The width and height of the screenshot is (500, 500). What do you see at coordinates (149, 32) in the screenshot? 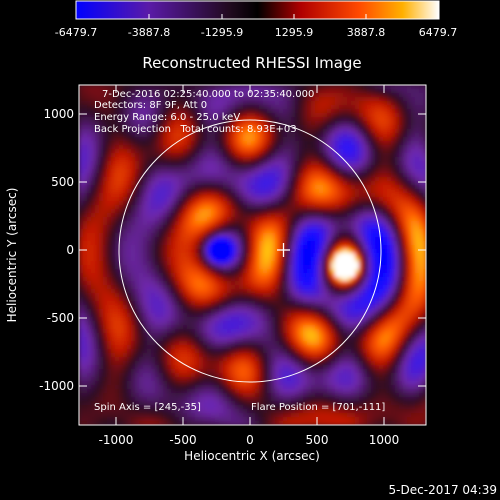
I see `colorbar-tick-label: -3887.8` at bounding box center [149, 32].